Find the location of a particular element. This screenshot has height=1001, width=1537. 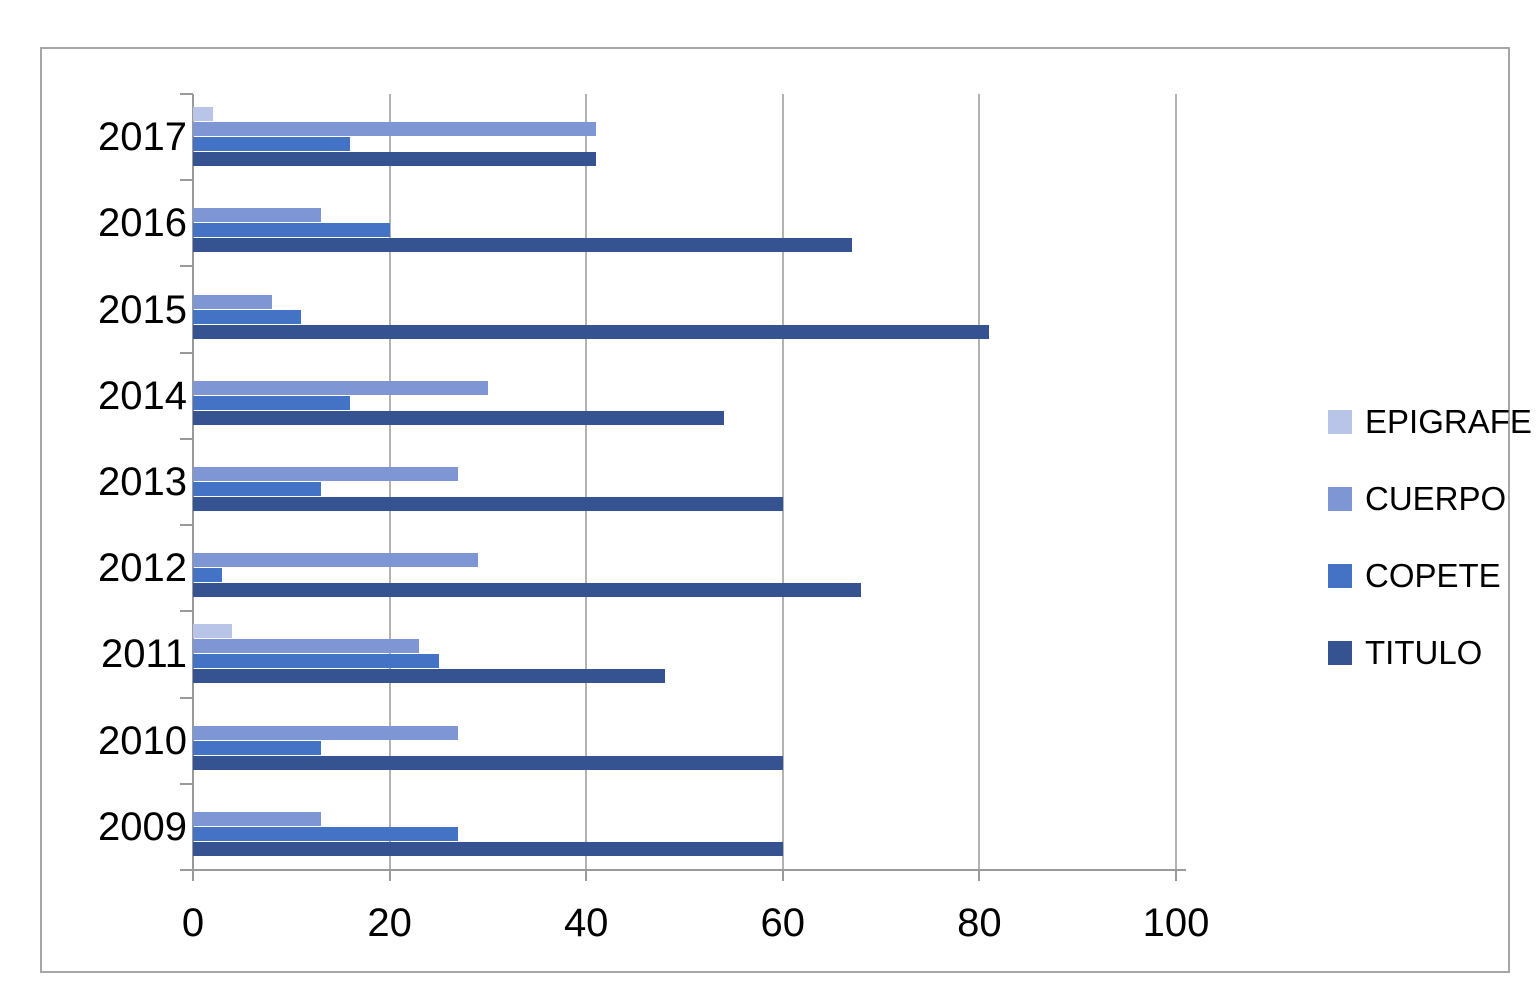

legend-label: EPIGRAFE is located at coordinates (1448, 421).